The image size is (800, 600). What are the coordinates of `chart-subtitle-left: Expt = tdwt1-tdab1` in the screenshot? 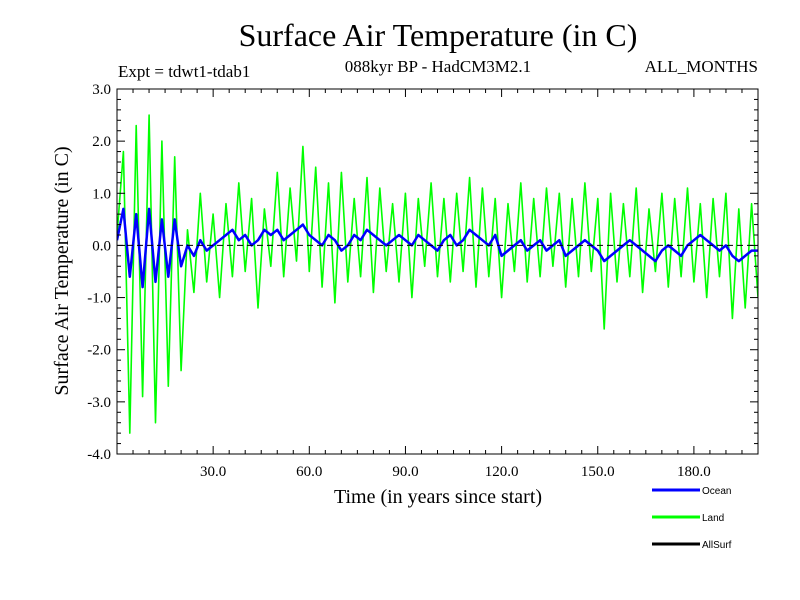 It's located at (184, 71).